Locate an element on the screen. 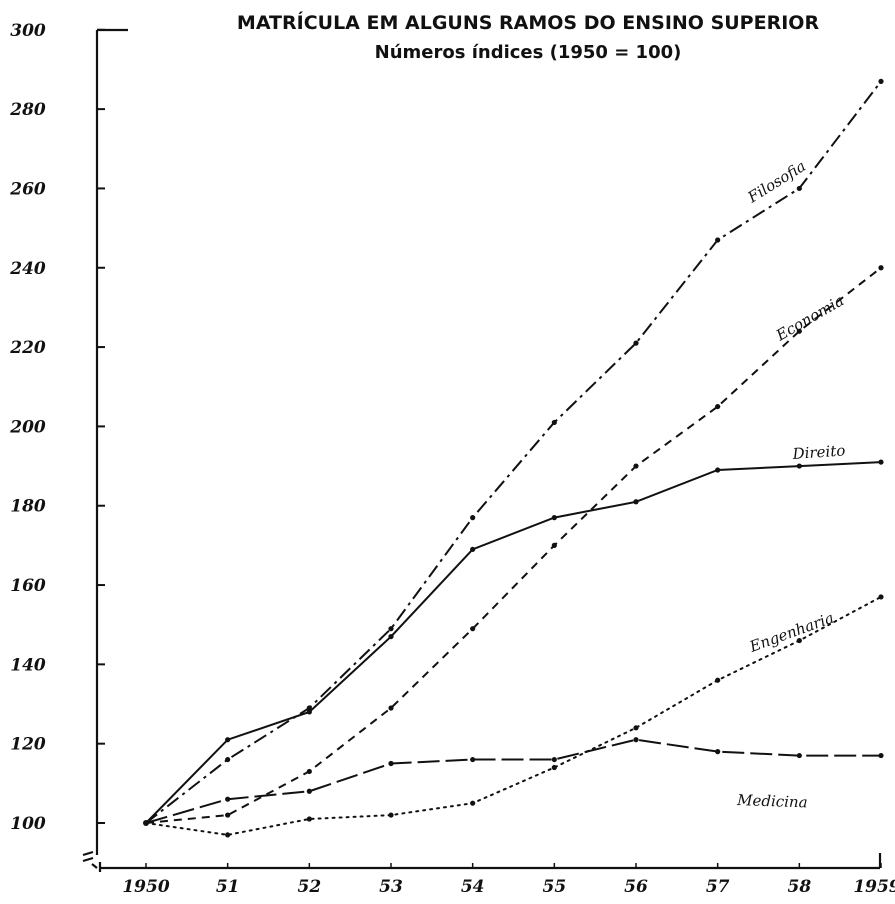 The height and width of the screenshot is (904, 895). series-label-filosofia: Filosofia is located at coordinates (776, 182).